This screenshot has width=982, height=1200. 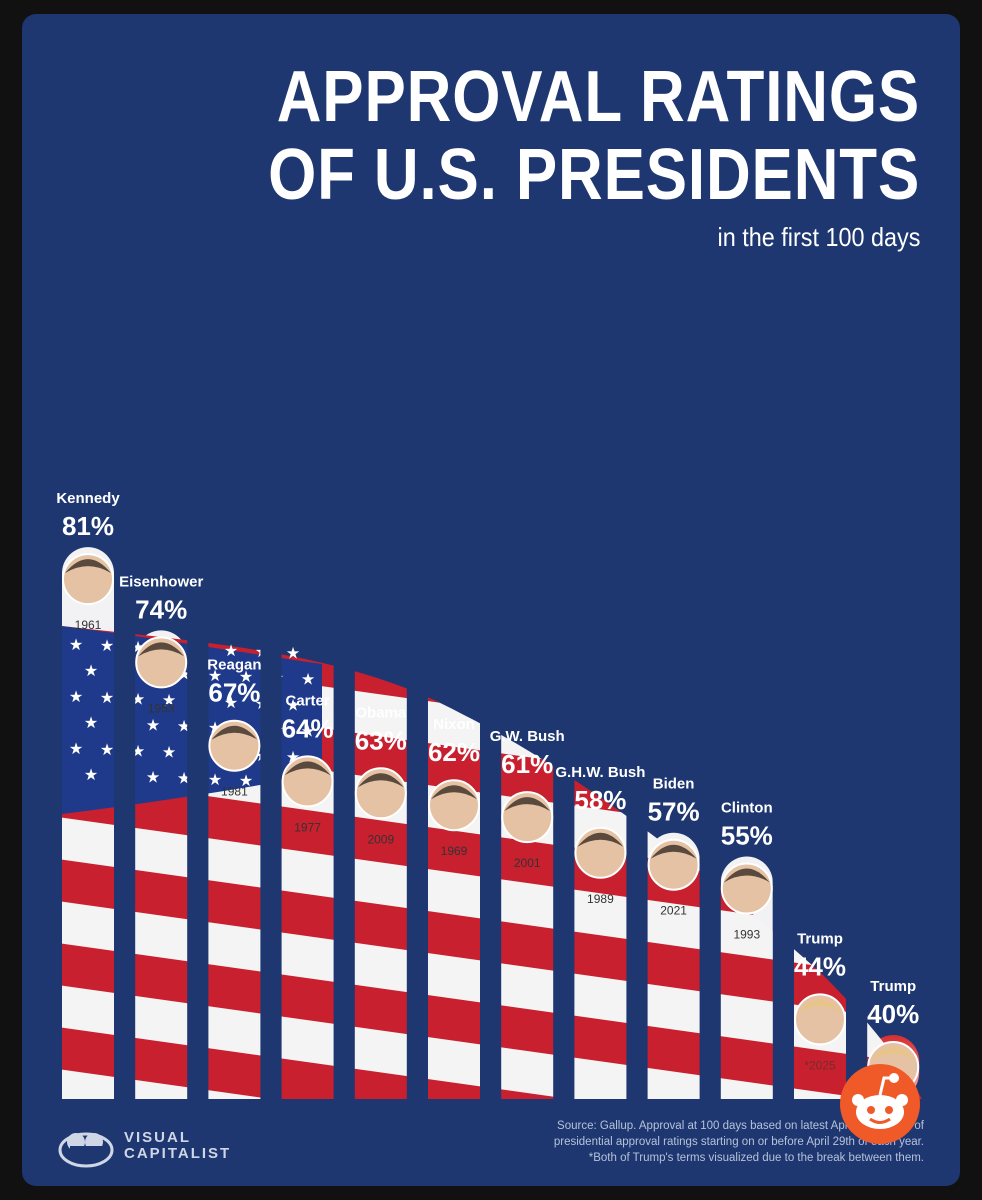 What do you see at coordinates (234, 693) in the screenshot?
I see `value-label-2: 67%` at bounding box center [234, 693].